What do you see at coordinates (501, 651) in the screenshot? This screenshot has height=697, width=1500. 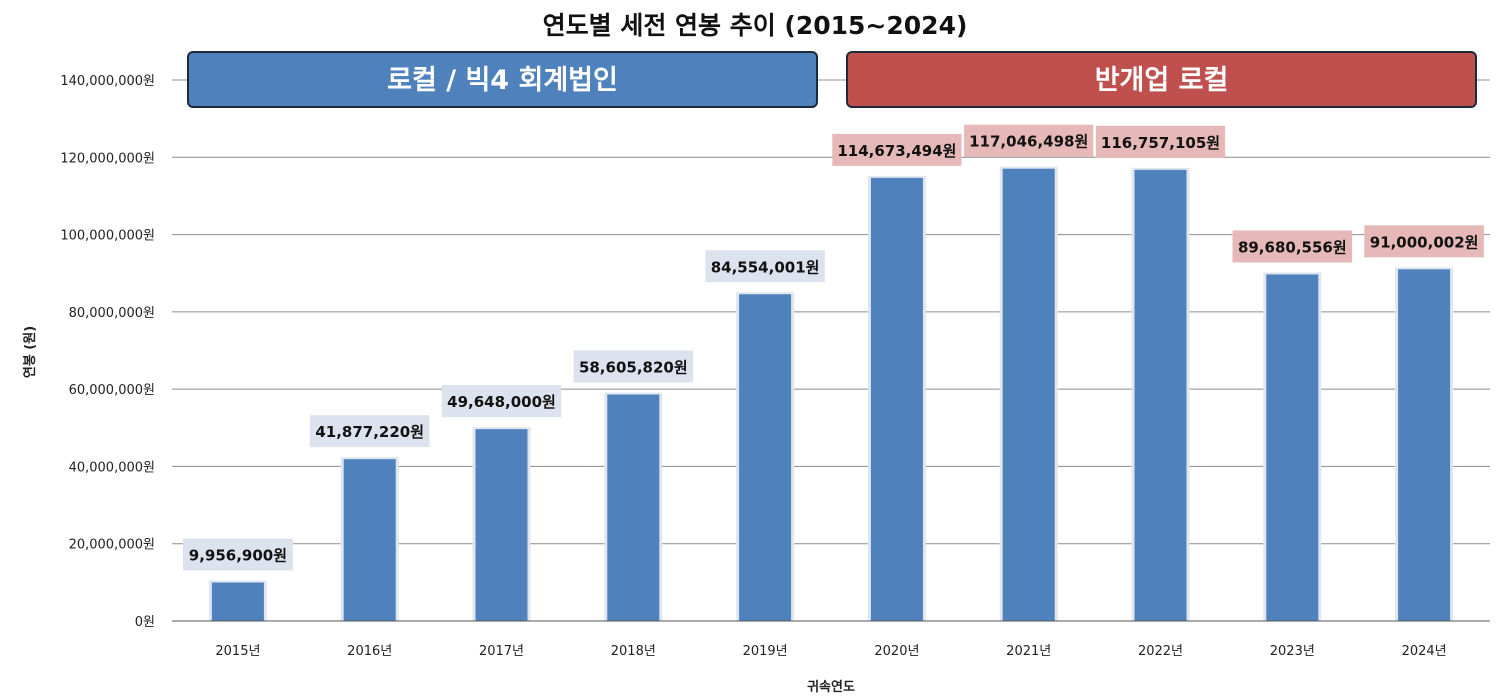 I see `x-tick-label: 2017년` at bounding box center [501, 651].